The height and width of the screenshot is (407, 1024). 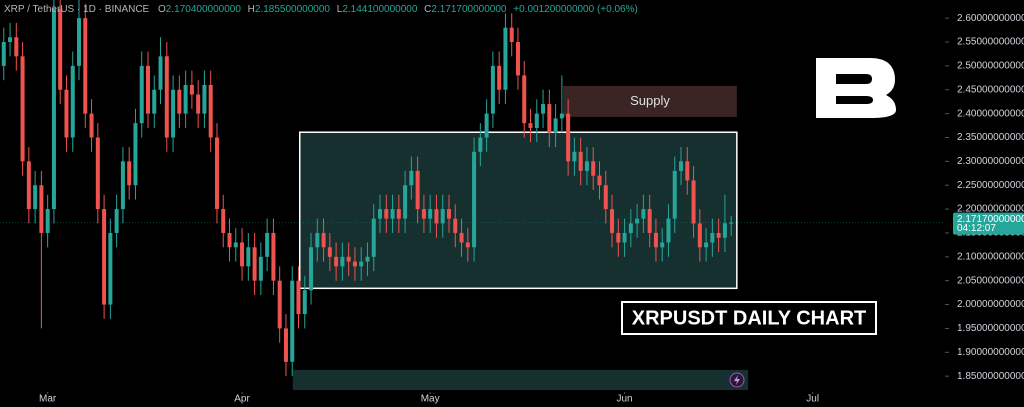 I want to click on last-price-label: 2.171700000000, so click(x=990, y=219).